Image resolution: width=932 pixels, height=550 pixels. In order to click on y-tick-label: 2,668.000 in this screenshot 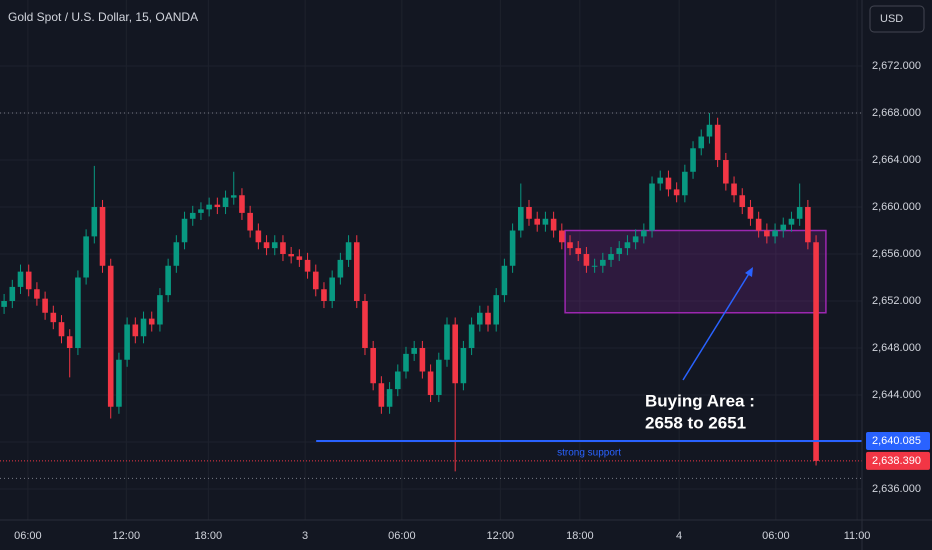, I will do `click(896, 113)`.